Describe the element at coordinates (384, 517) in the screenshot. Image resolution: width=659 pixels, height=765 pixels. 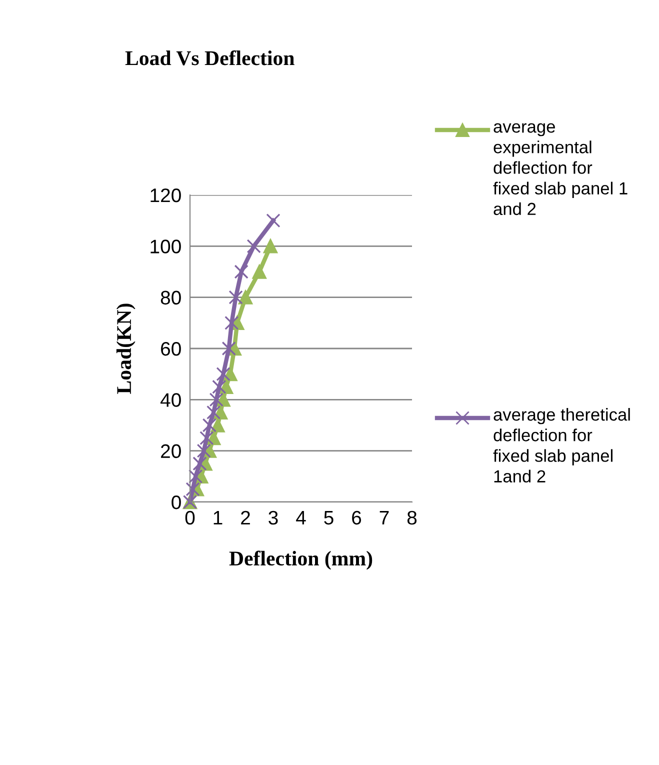
I see `x-tick-label: 7` at that location.